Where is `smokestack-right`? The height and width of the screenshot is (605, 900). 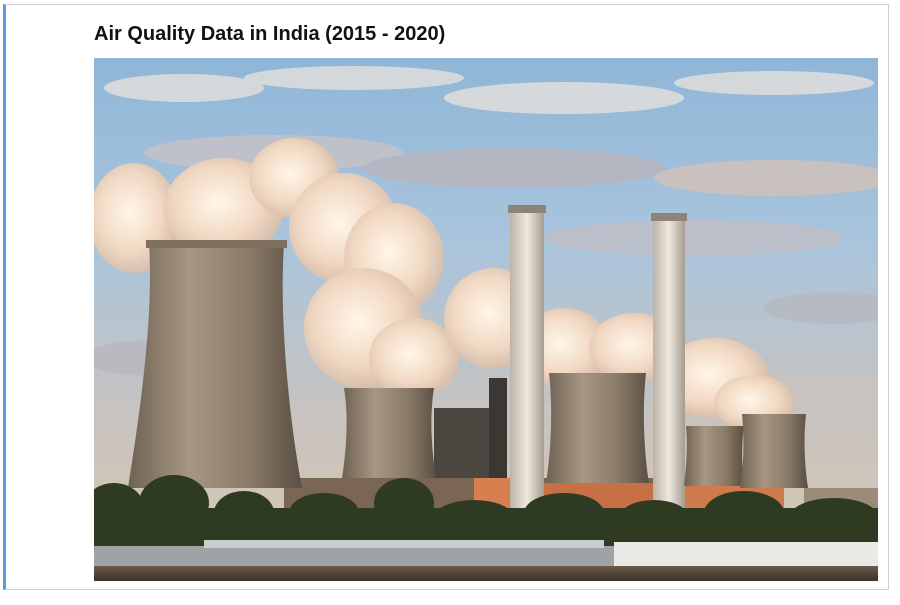 smokestack-right is located at coordinates (669, 365).